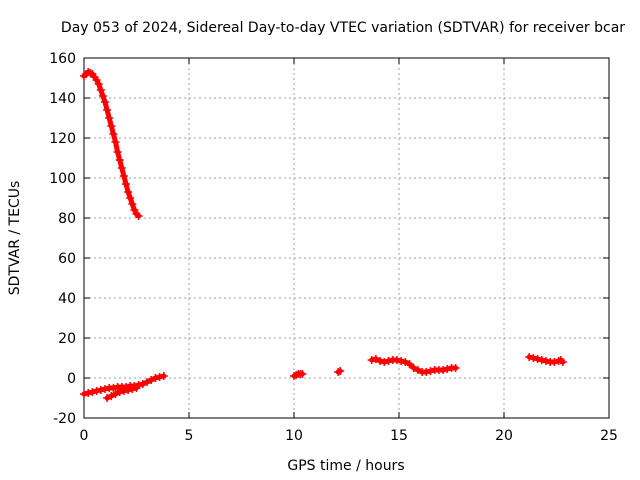 The width and height of the screenshot is (640, 480). Describe the element at coordinates (62, 59) in the screenshot. I see `y-tick-label: 160` at that location.